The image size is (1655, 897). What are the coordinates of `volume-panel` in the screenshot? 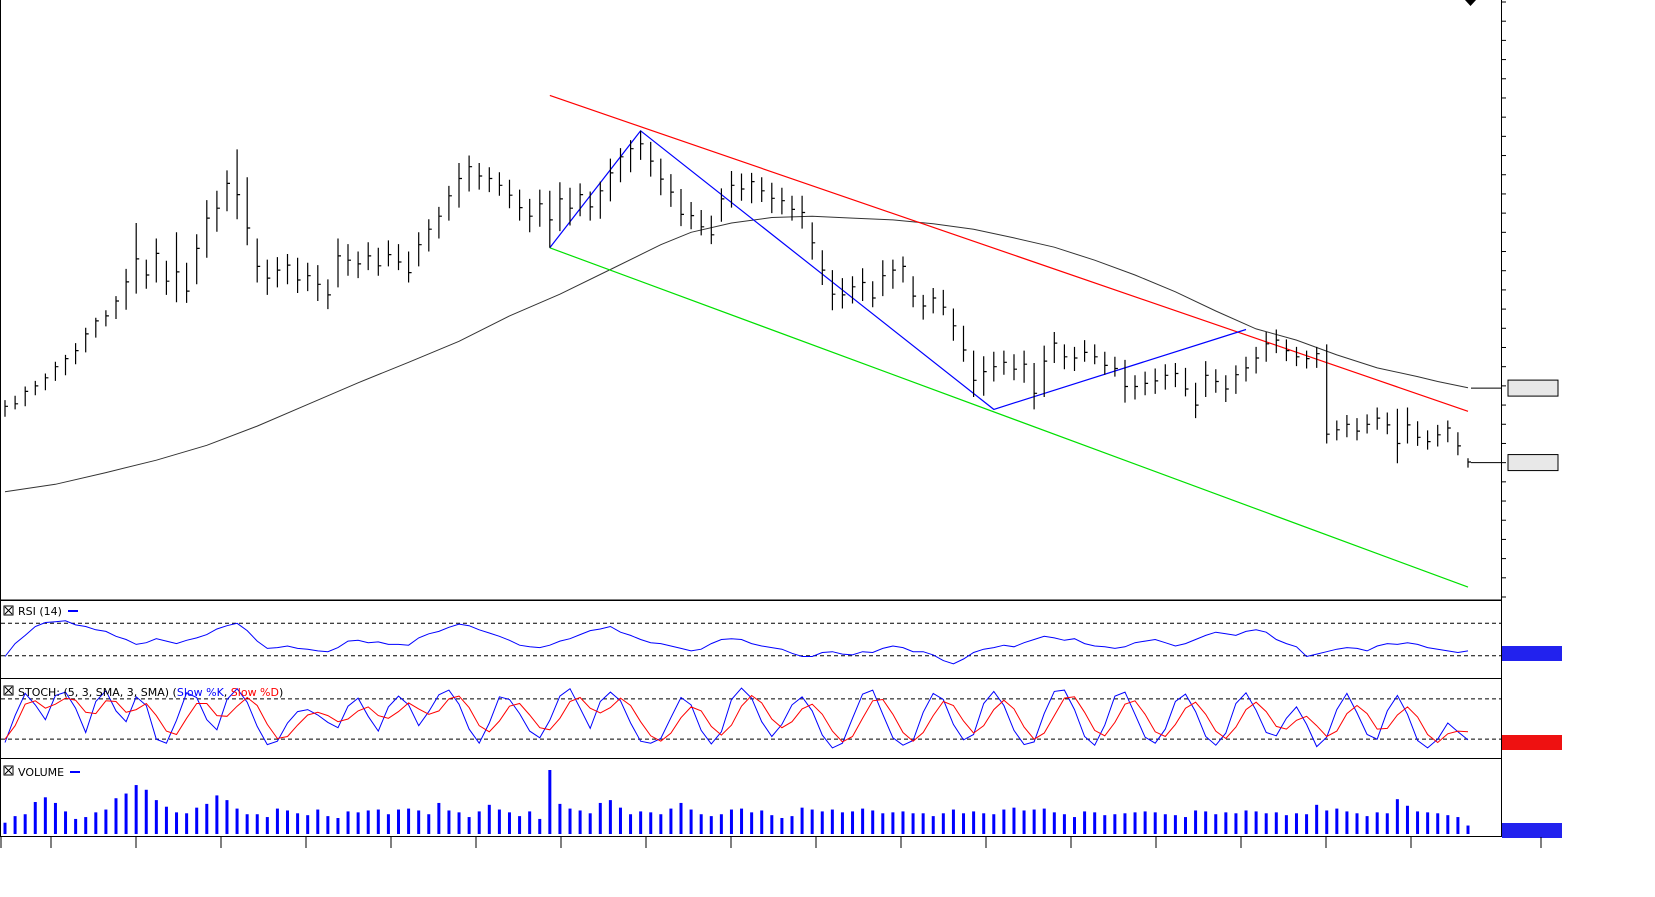 It's located at (736, 802).